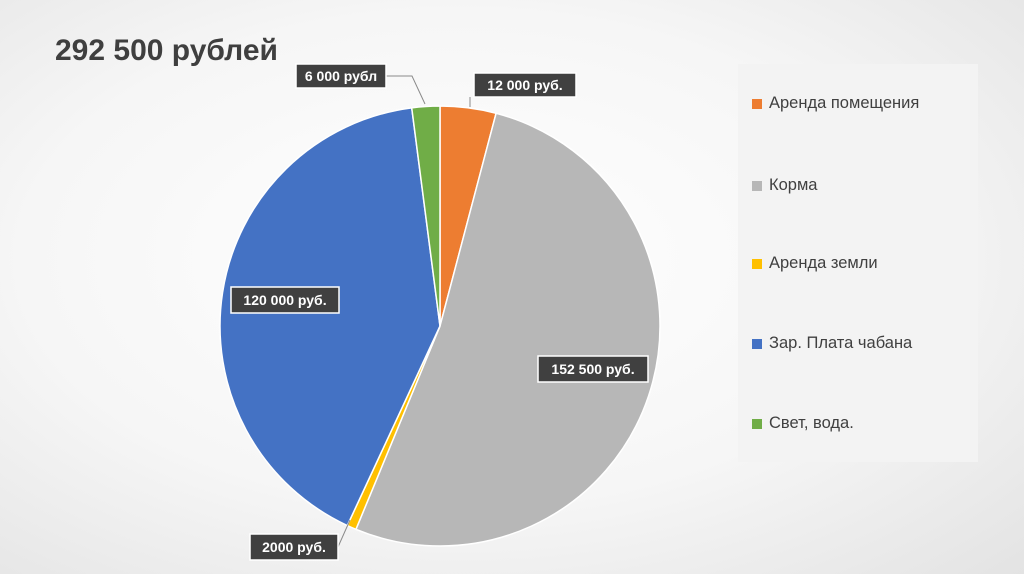 The width and height of the screenshot is (1024, 574). I want to click on chart-title: 292 500 рублей, so click(166, 50).